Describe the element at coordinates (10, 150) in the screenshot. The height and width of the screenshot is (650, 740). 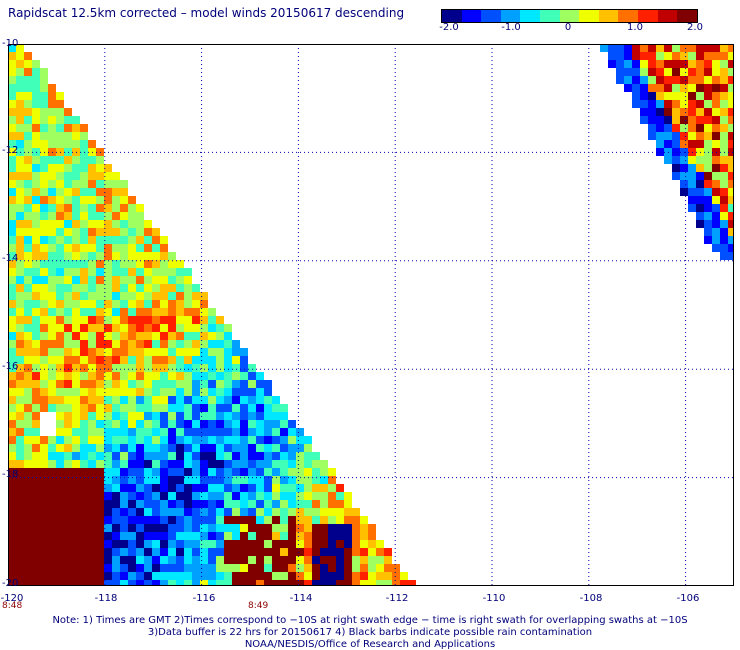
I see `lat-label: -12` at that location.